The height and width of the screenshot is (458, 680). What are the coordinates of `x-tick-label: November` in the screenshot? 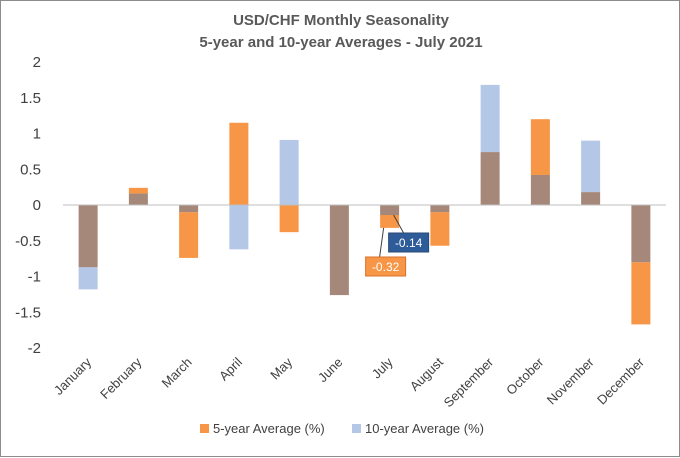 It's located at (570, 380).